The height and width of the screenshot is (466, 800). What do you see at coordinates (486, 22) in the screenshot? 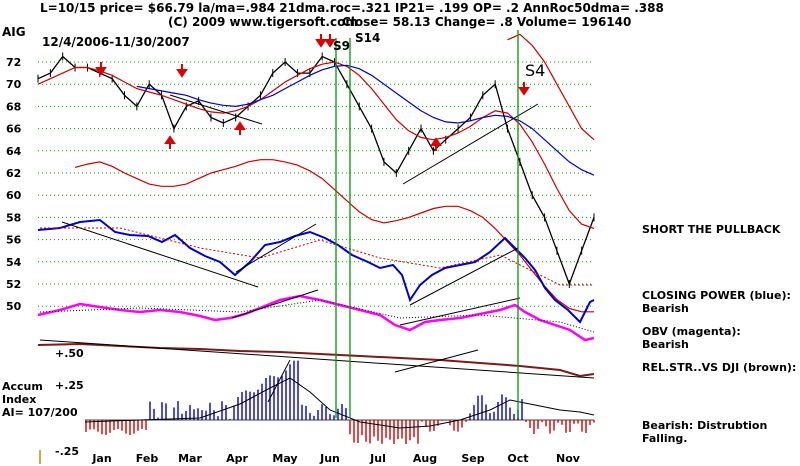
I see `header-close: Close= 58.13 Change= .8 Volume= 196140` at bounding box center [486, 22].